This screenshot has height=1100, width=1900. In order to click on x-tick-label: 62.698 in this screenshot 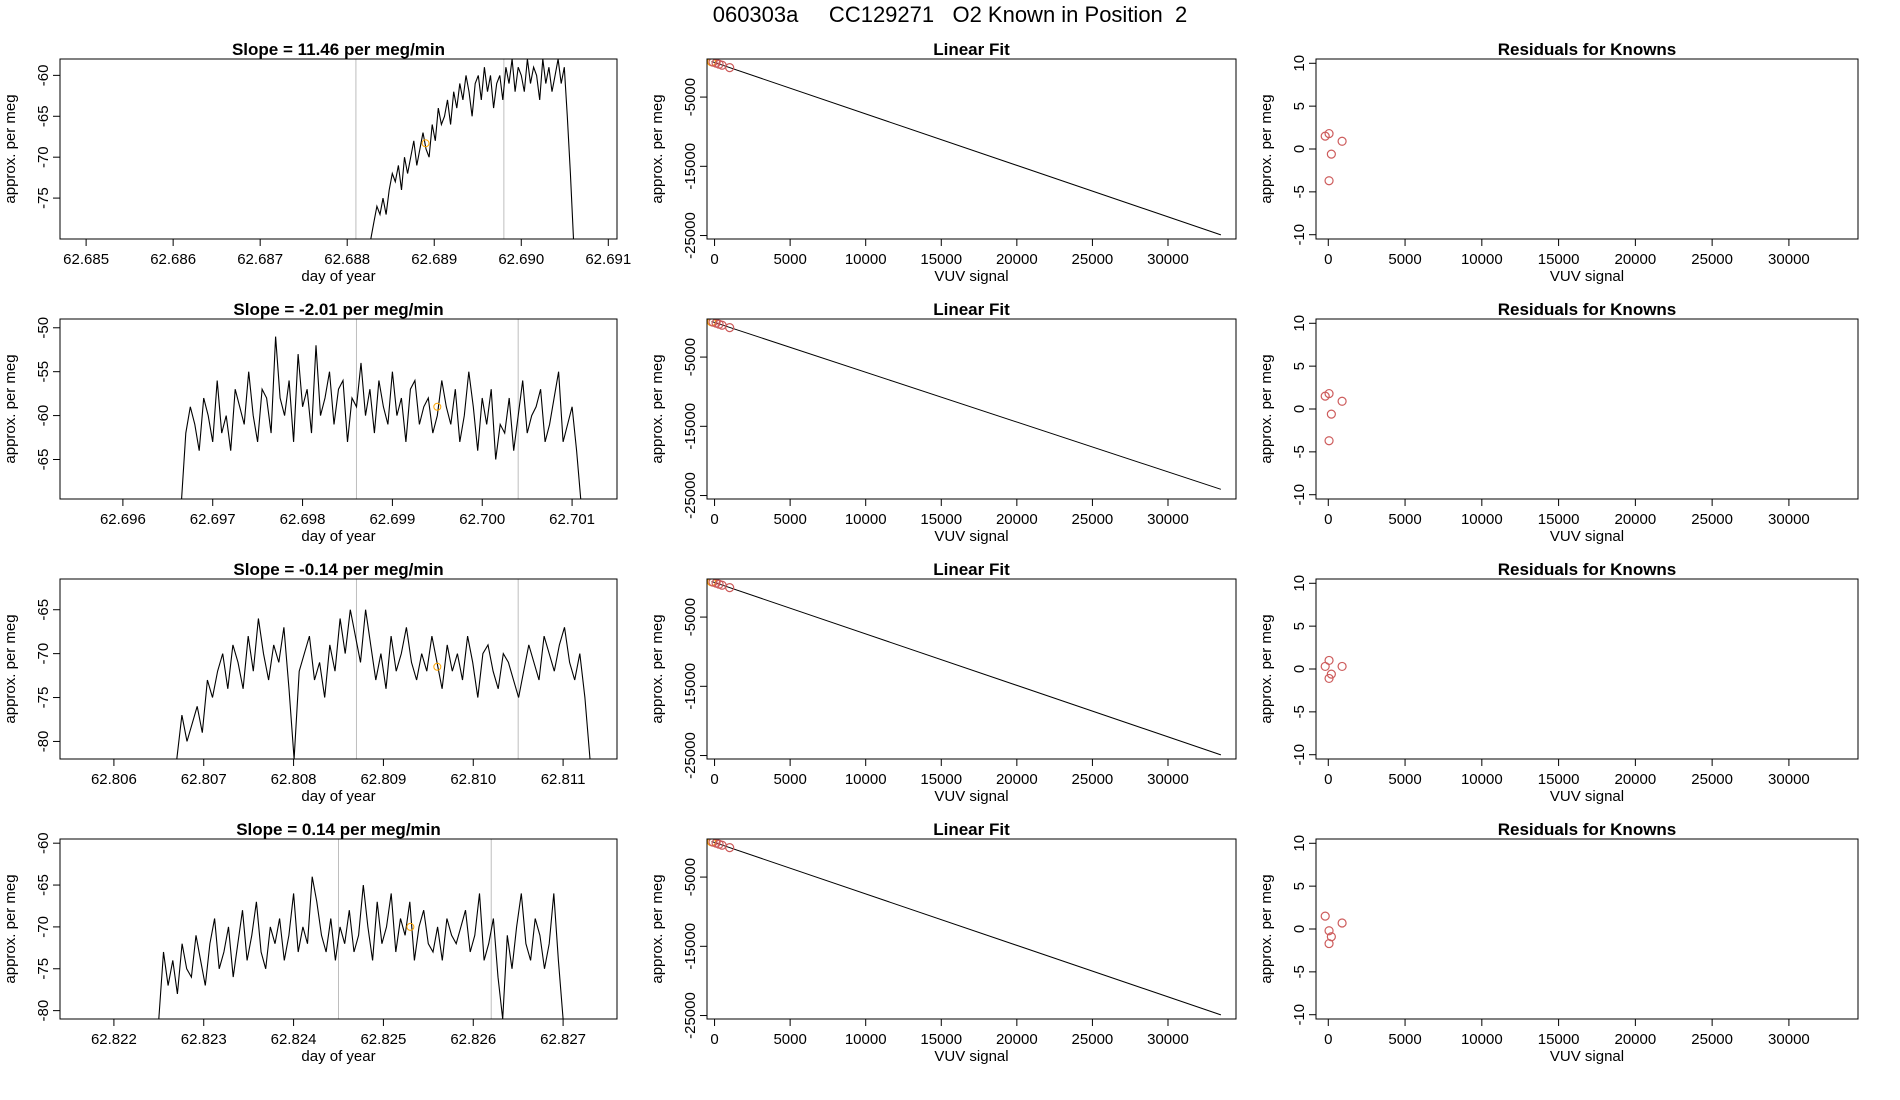, I will do `click(303, 519)`.